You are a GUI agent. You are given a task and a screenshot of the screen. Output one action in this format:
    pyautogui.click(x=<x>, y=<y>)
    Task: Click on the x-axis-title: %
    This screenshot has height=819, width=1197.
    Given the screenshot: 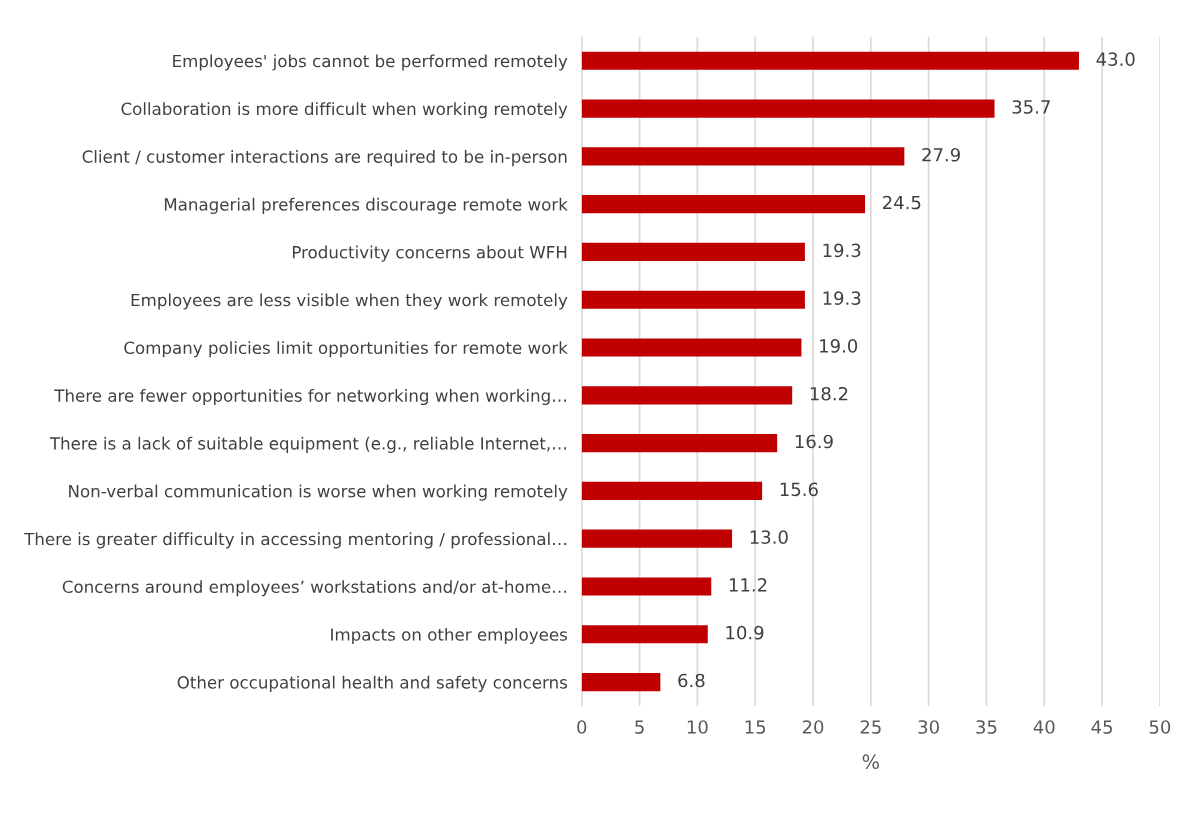 What is the action you would take?
    pyautogui.click(x=870, y=762)
    